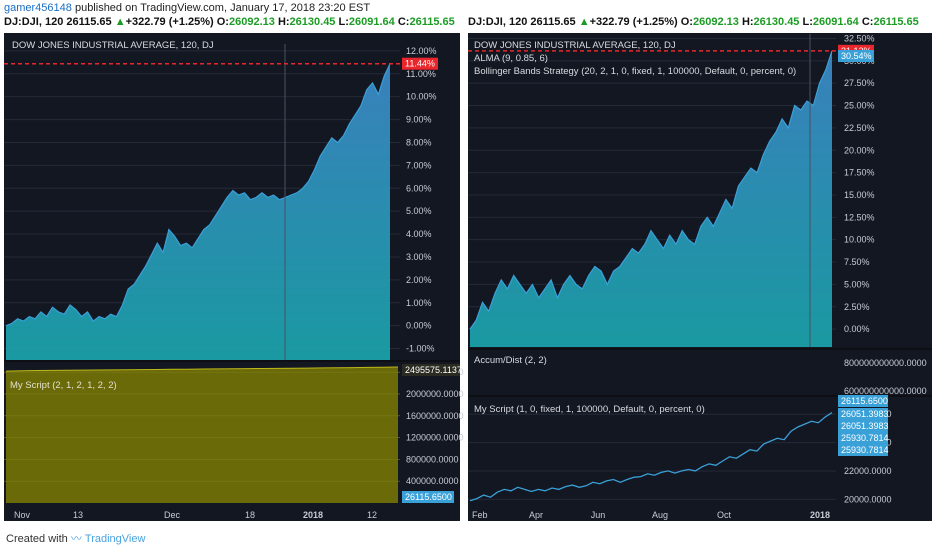  I want to click on tradingview-brand-link: TradingView, so click(115, 539).